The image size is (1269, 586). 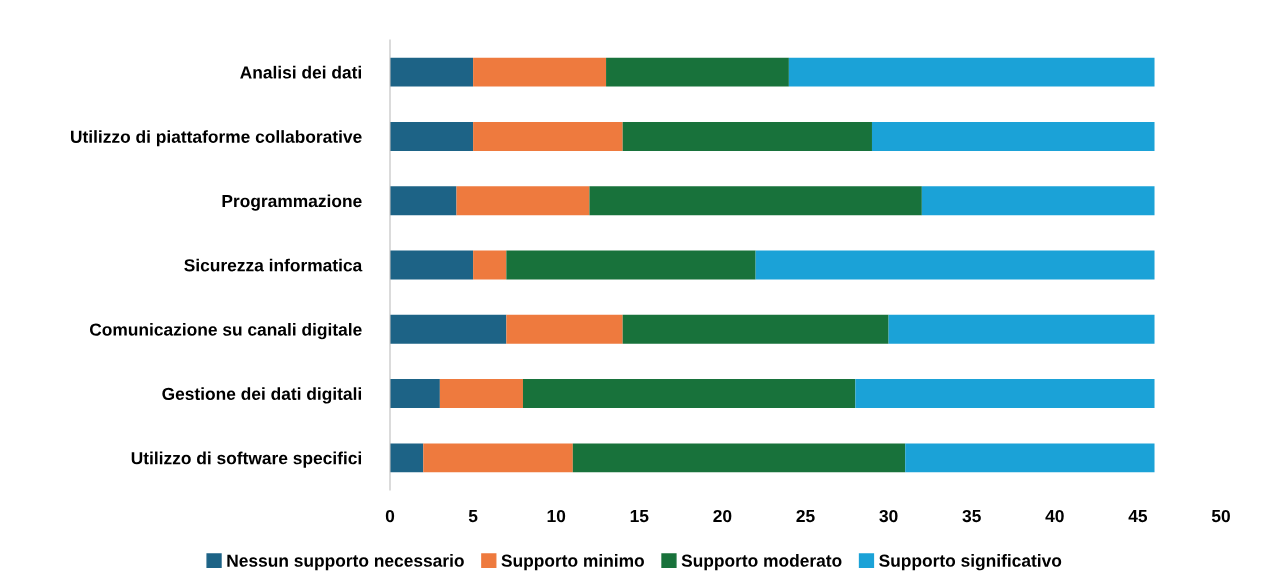 I want to click on x-tick-label: 25, so click(x=805, y=516).